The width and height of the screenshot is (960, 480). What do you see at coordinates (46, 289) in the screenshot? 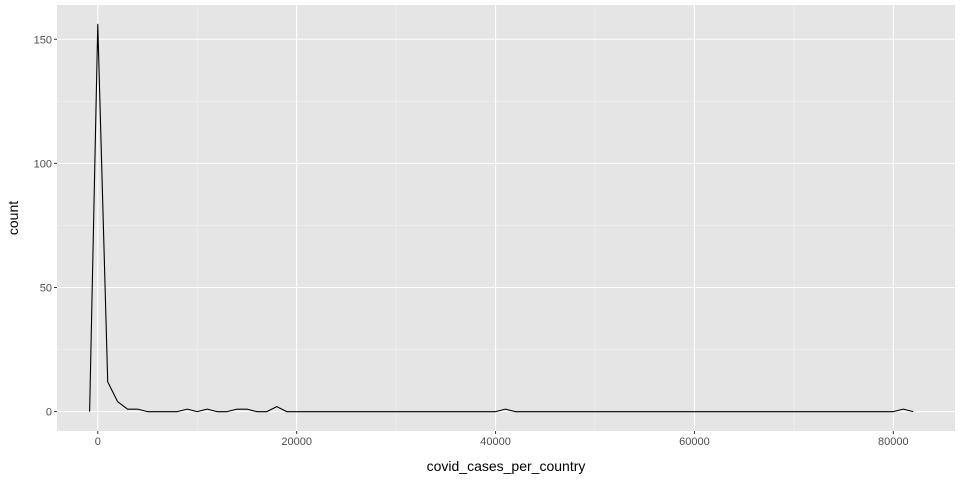
I see `y-tick-label: 50` at bounding box center [46, 289].